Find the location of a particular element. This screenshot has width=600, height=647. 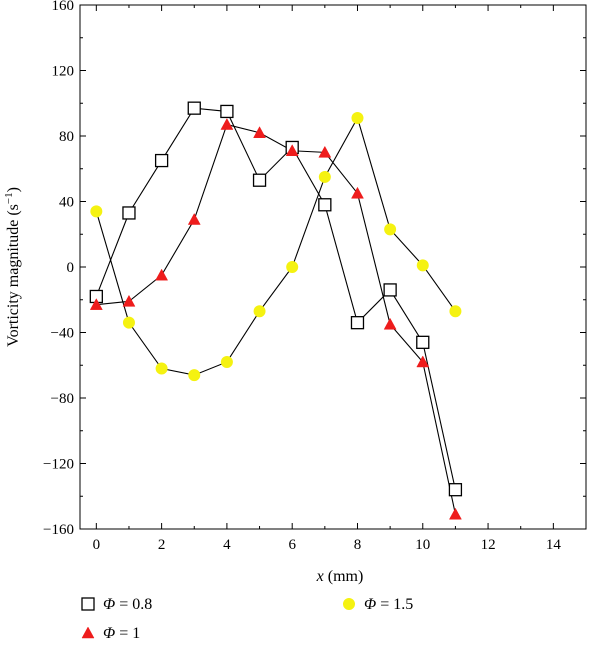

x-axis-label: x (mm) is located at coordinates (340, 576).